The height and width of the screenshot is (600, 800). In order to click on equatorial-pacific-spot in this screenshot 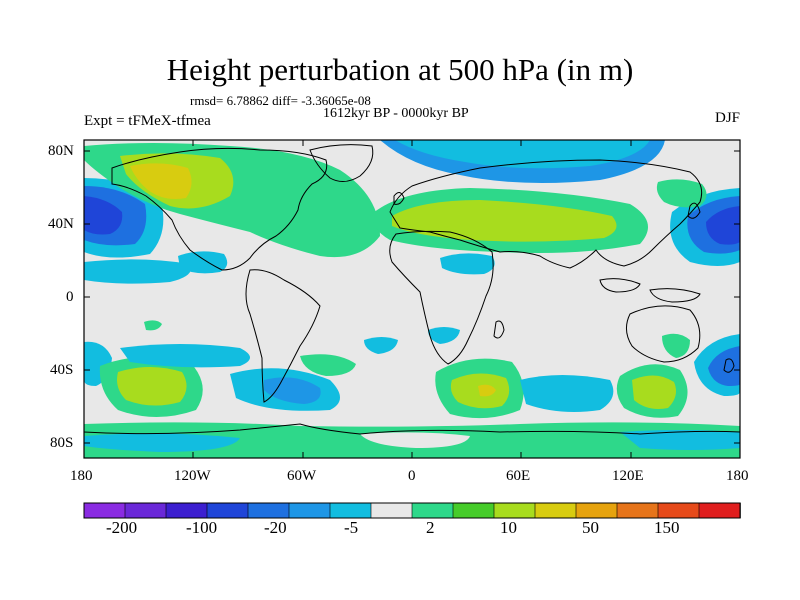, I will do `click(153, 325)`.